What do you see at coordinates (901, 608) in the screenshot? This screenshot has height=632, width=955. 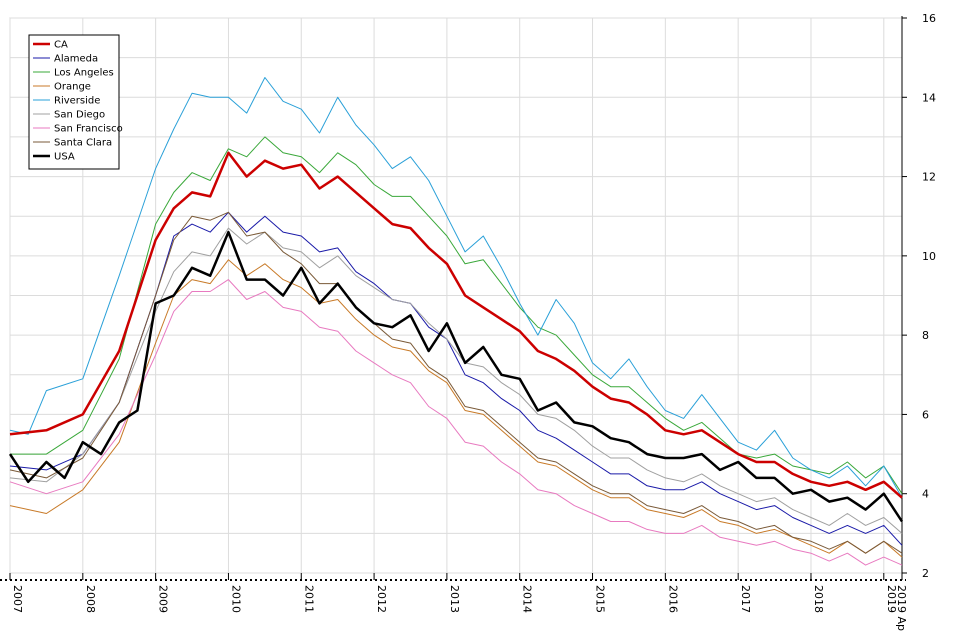 I see `x-end-label: 2019 Apr` at bounding box center [901, 608].